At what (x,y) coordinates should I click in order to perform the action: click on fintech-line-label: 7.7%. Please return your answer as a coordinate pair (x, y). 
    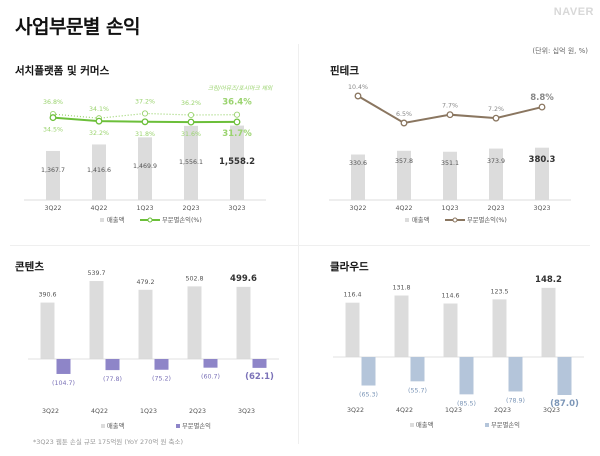
    Looking at the image, I should click on (450, 106).